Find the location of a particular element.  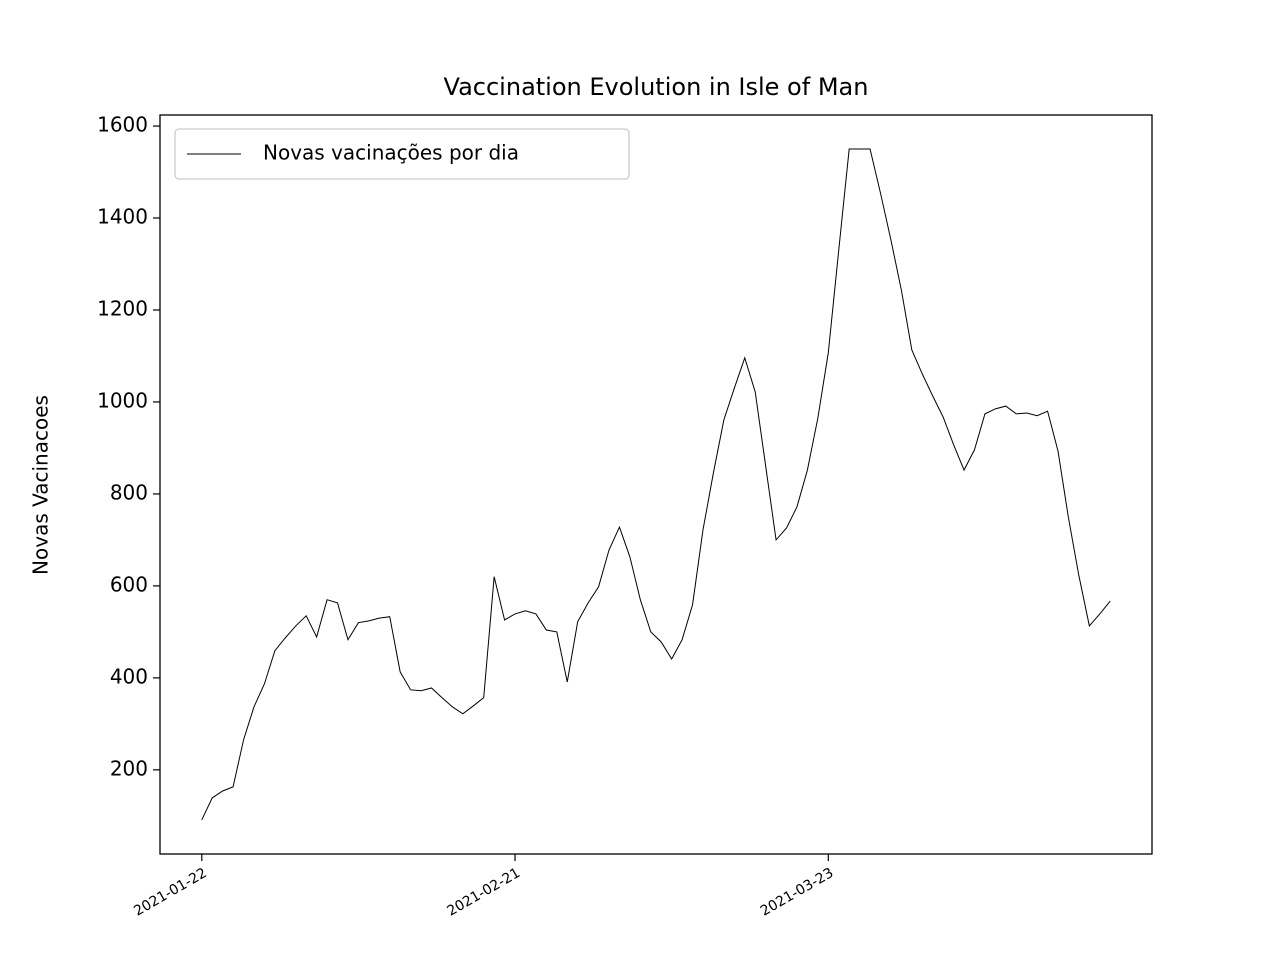

legend-box is located at coordinates (402, 154).